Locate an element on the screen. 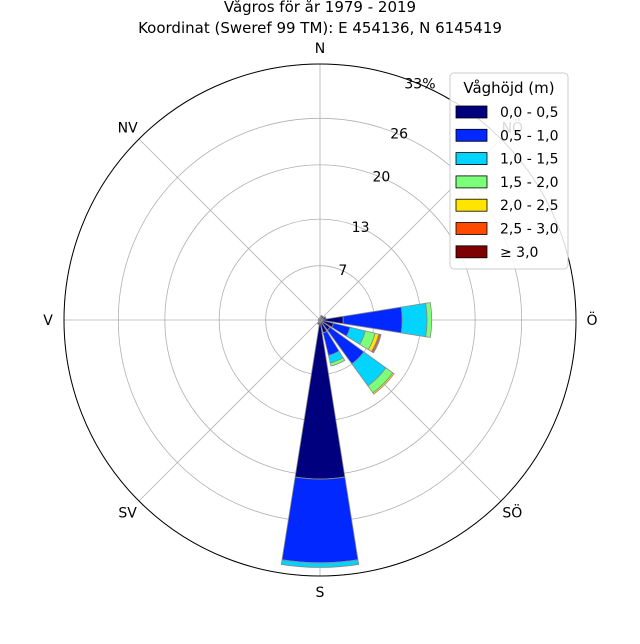  radial-tick-label-3: 26 is located at coordinates (399, 135).